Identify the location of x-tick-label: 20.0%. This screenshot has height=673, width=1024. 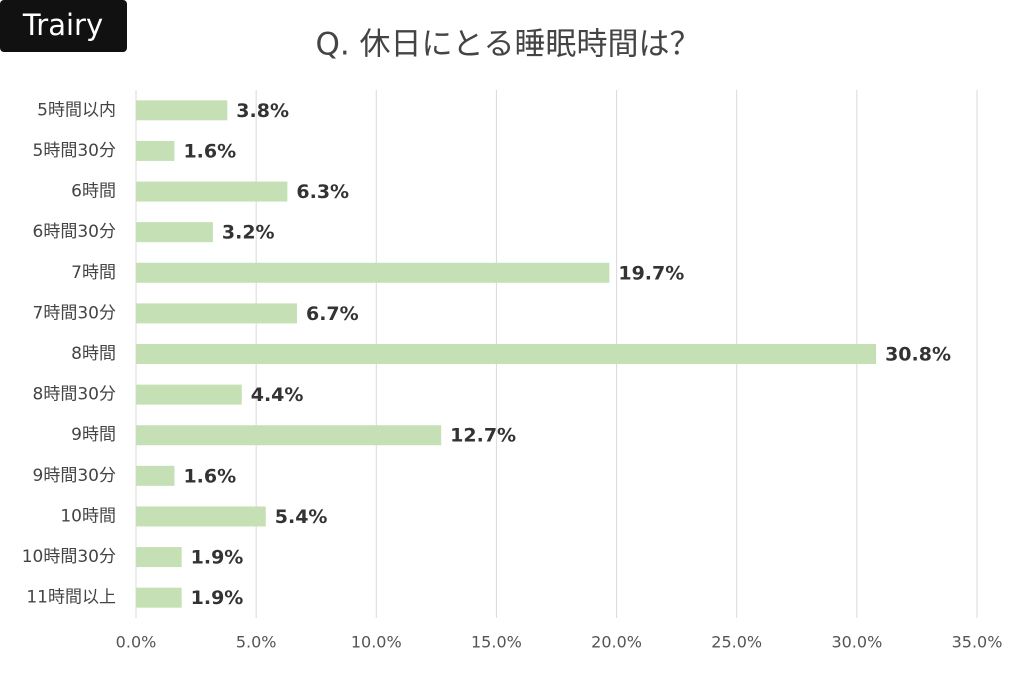
(616, 642).